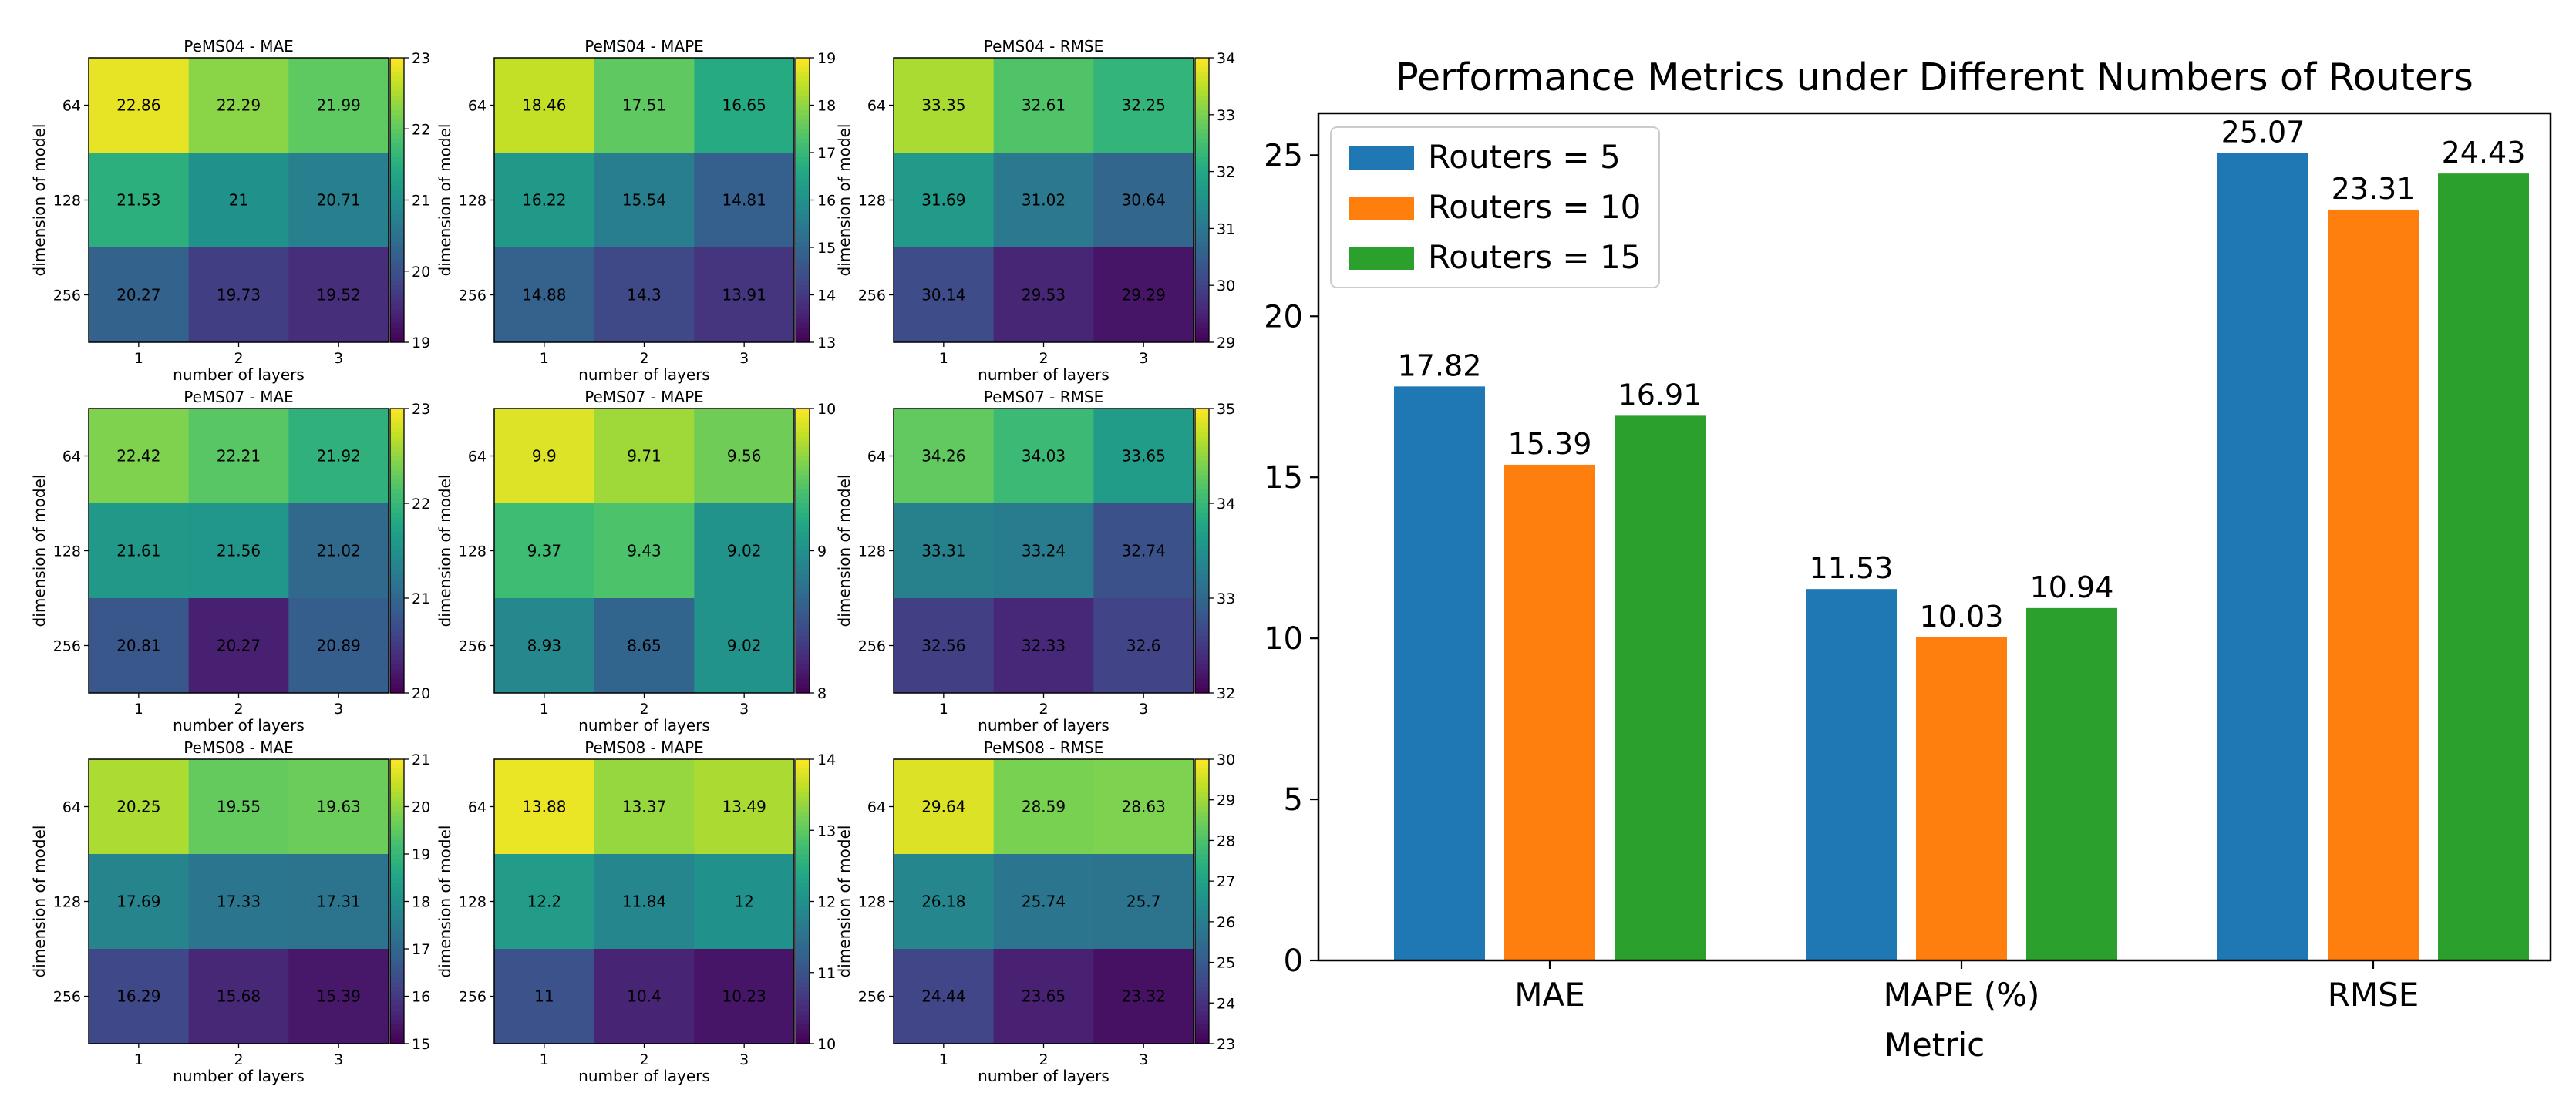 The width and height of the screenshot is (2576, 1103). What do you see at coordinates (1144, 996) in the screenshot?
I see `cell-value: 23.32` at bounding box center [1144, 996].